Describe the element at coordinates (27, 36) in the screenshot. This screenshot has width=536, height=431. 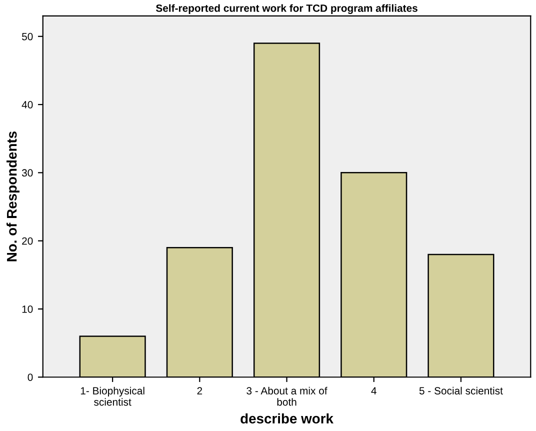
I see `y-tick-label: 50` at that location.